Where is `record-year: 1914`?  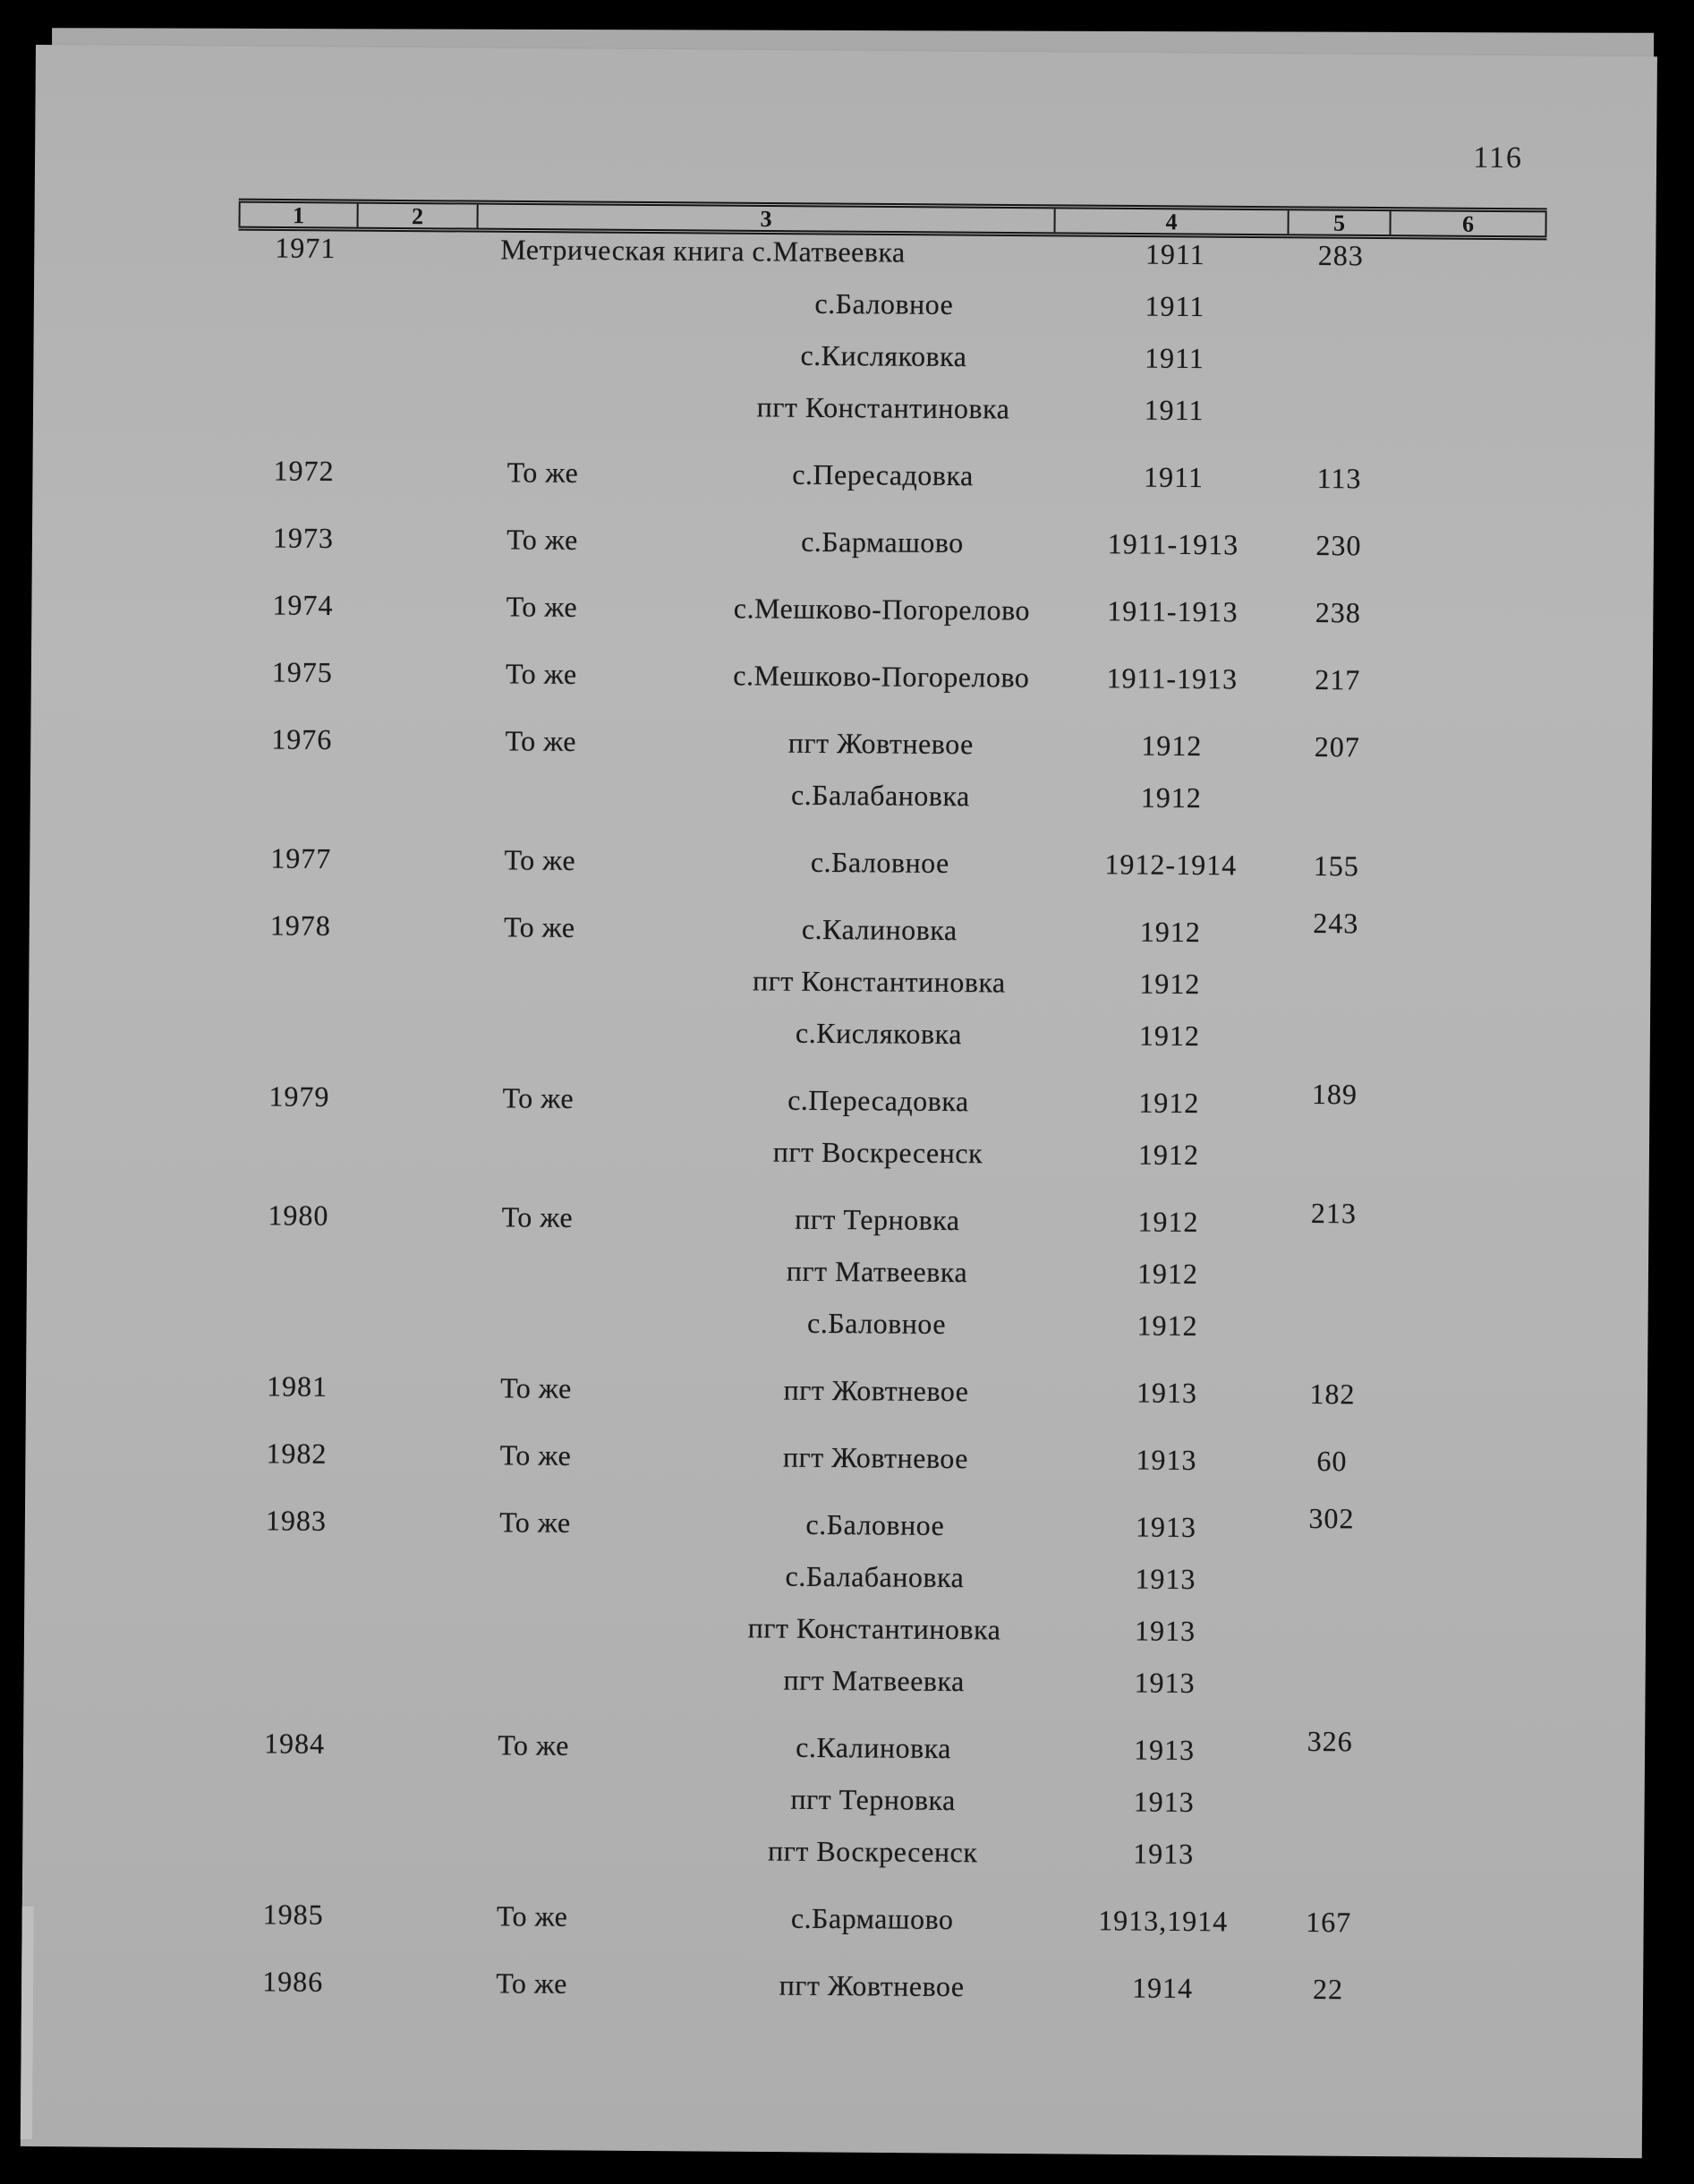 record-year: 1914 is located at coordinates (1162, 1988).